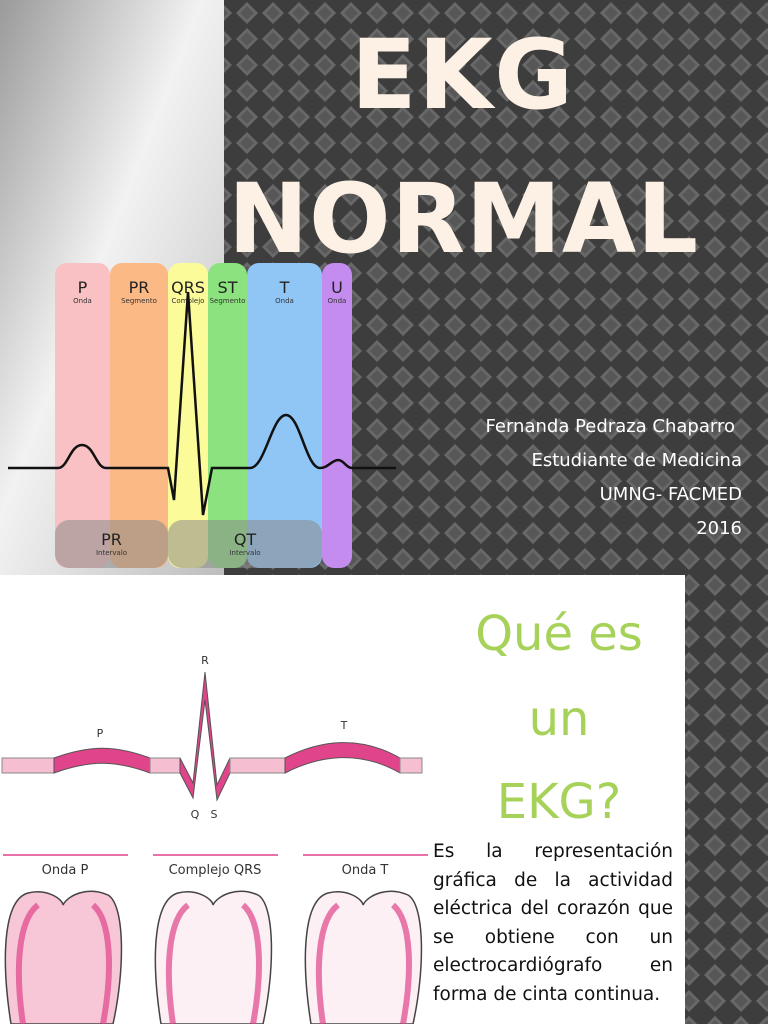 The image size is (768, 1024). What do you see at coordinates (636, 460) in the screenshot?
I see `author: Estudiante de Medicina` at bounding box center [636, 460].